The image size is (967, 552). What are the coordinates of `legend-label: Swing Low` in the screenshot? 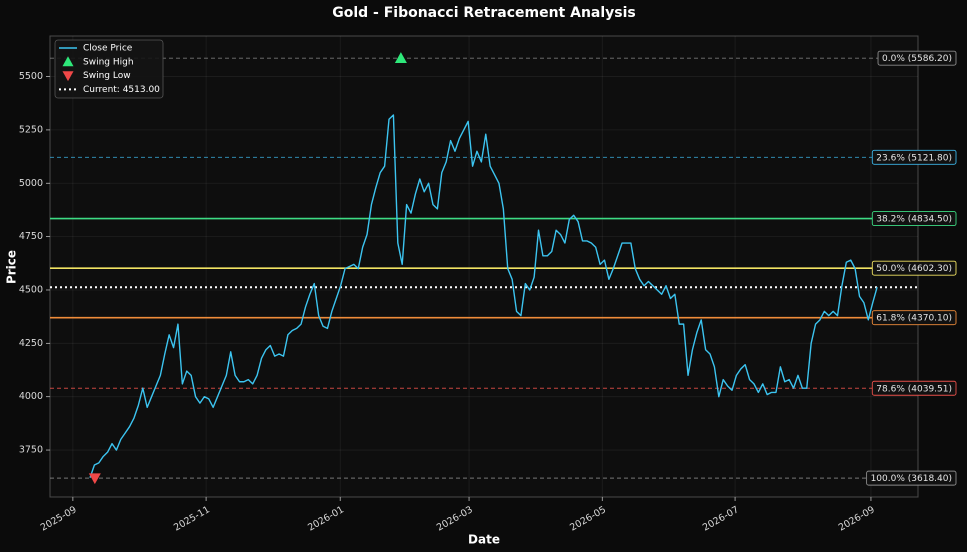 It's located at (107, 76).